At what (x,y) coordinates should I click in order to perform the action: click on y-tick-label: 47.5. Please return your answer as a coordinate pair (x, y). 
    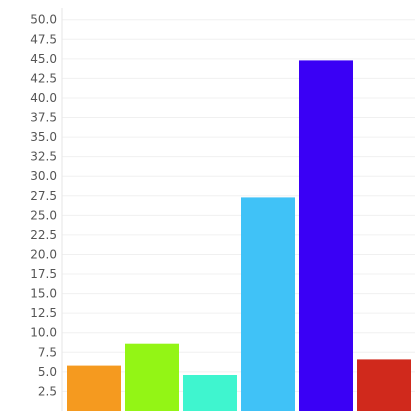
    Looking at the image, I should click on (43, 39).